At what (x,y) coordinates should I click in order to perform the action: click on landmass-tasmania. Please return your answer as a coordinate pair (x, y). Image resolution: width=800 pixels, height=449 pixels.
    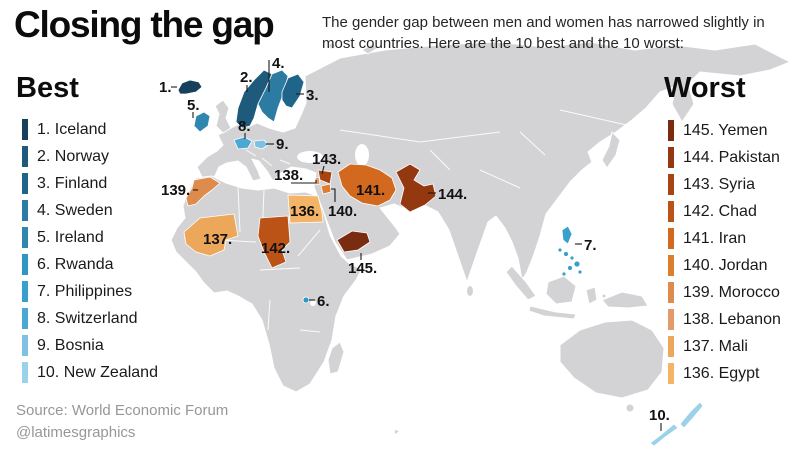
    Looking at the image, I should click on (630, 408).